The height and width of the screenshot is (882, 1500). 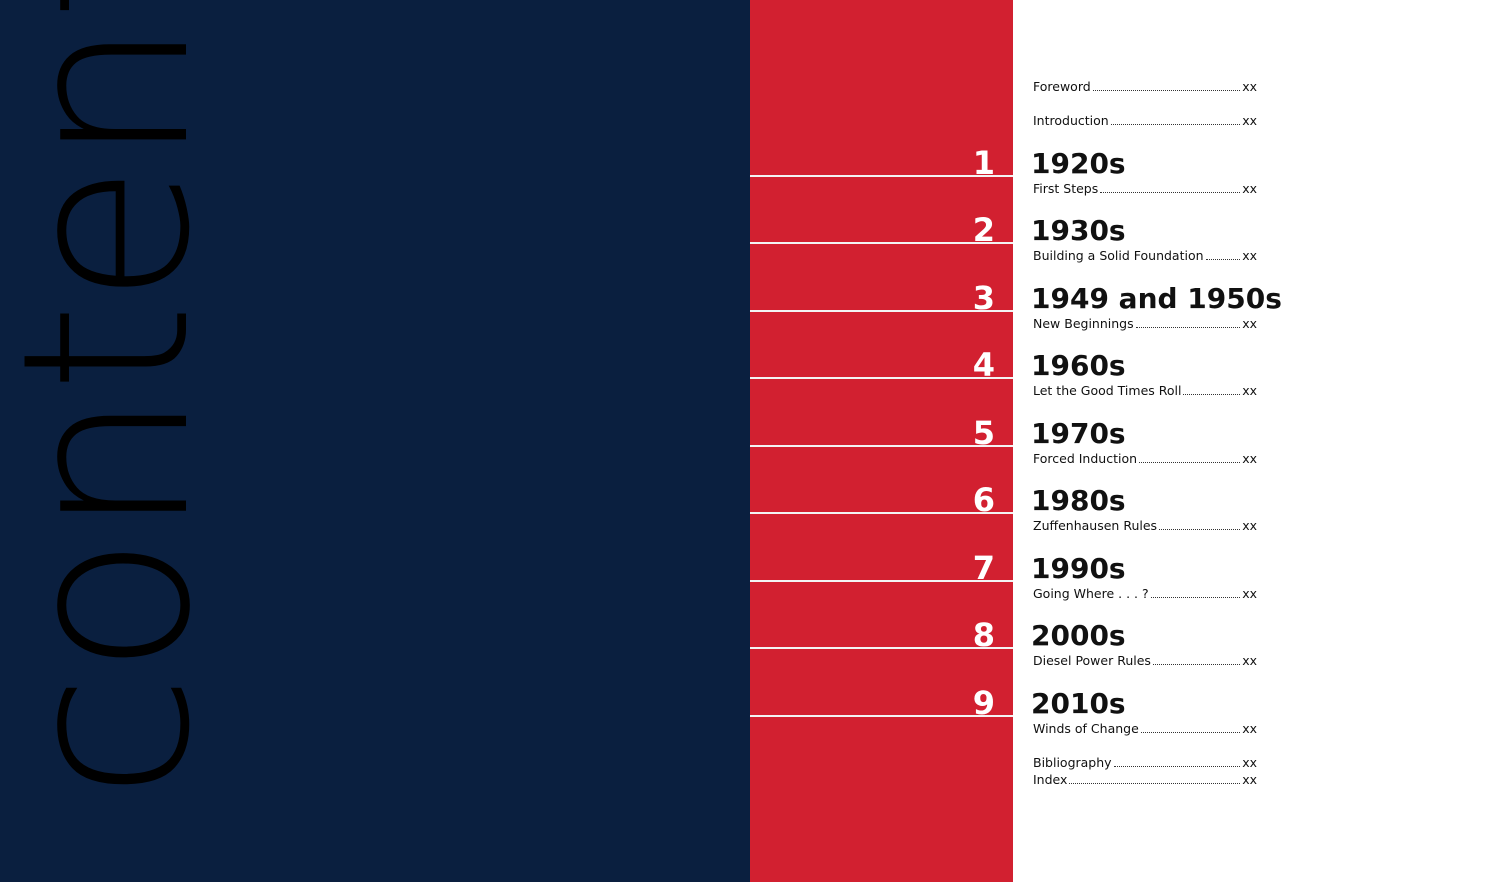 What do you see at coordinates (1145, 121) in the screenshot?
I see `toc-entry-introduction: Introduction xx` at bounding box center [1145, 121].